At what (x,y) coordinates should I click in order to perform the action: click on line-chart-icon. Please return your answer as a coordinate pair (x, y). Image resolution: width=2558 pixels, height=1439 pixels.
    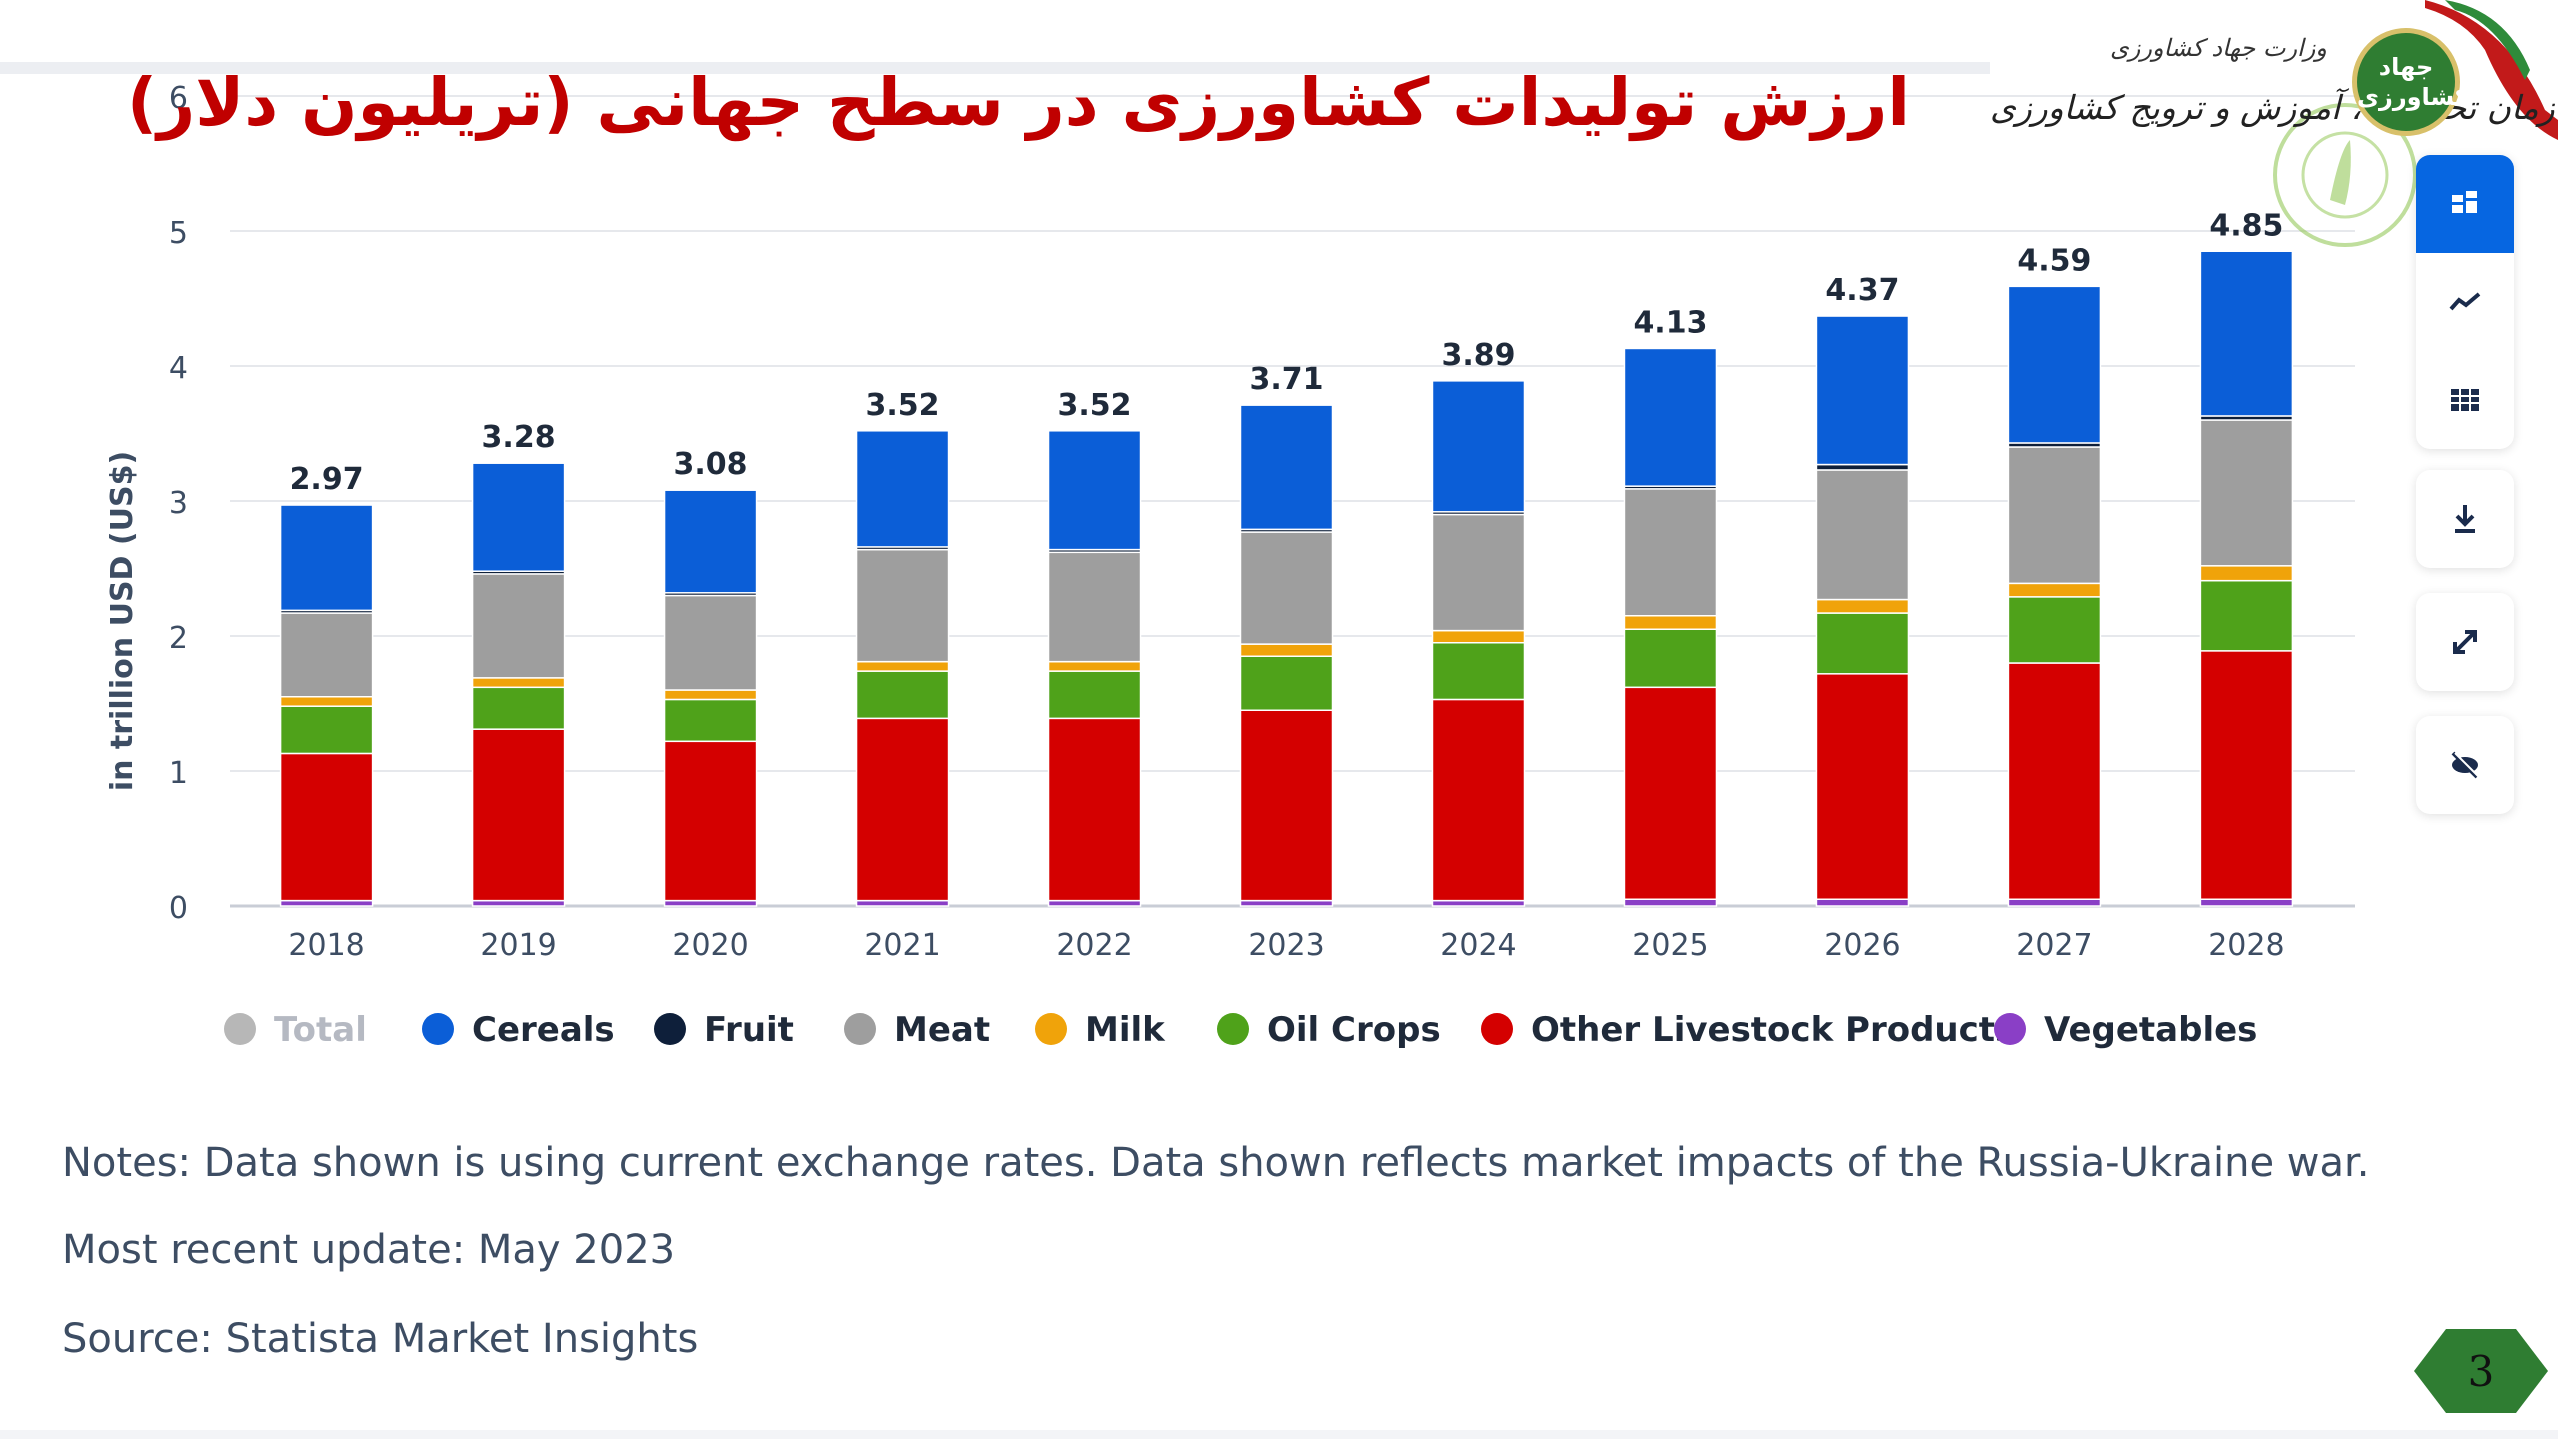
    Looking at the image, I should click on (2465, 302).